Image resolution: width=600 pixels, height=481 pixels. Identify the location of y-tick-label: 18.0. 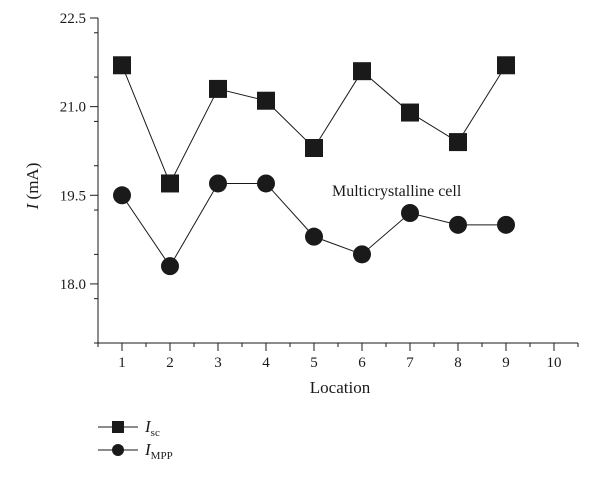
(73, 285).